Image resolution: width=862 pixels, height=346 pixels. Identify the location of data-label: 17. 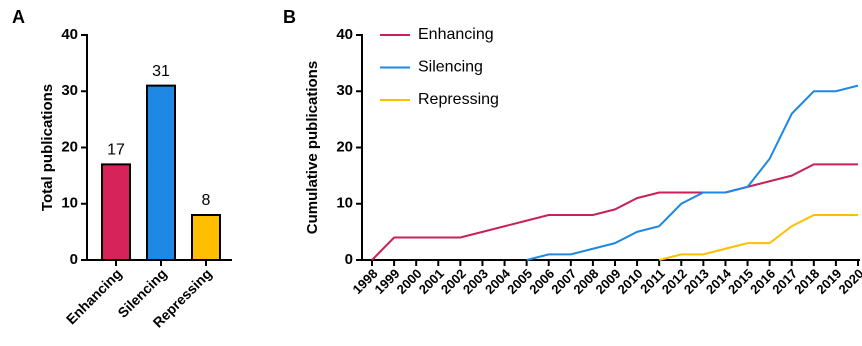
(116, 150).